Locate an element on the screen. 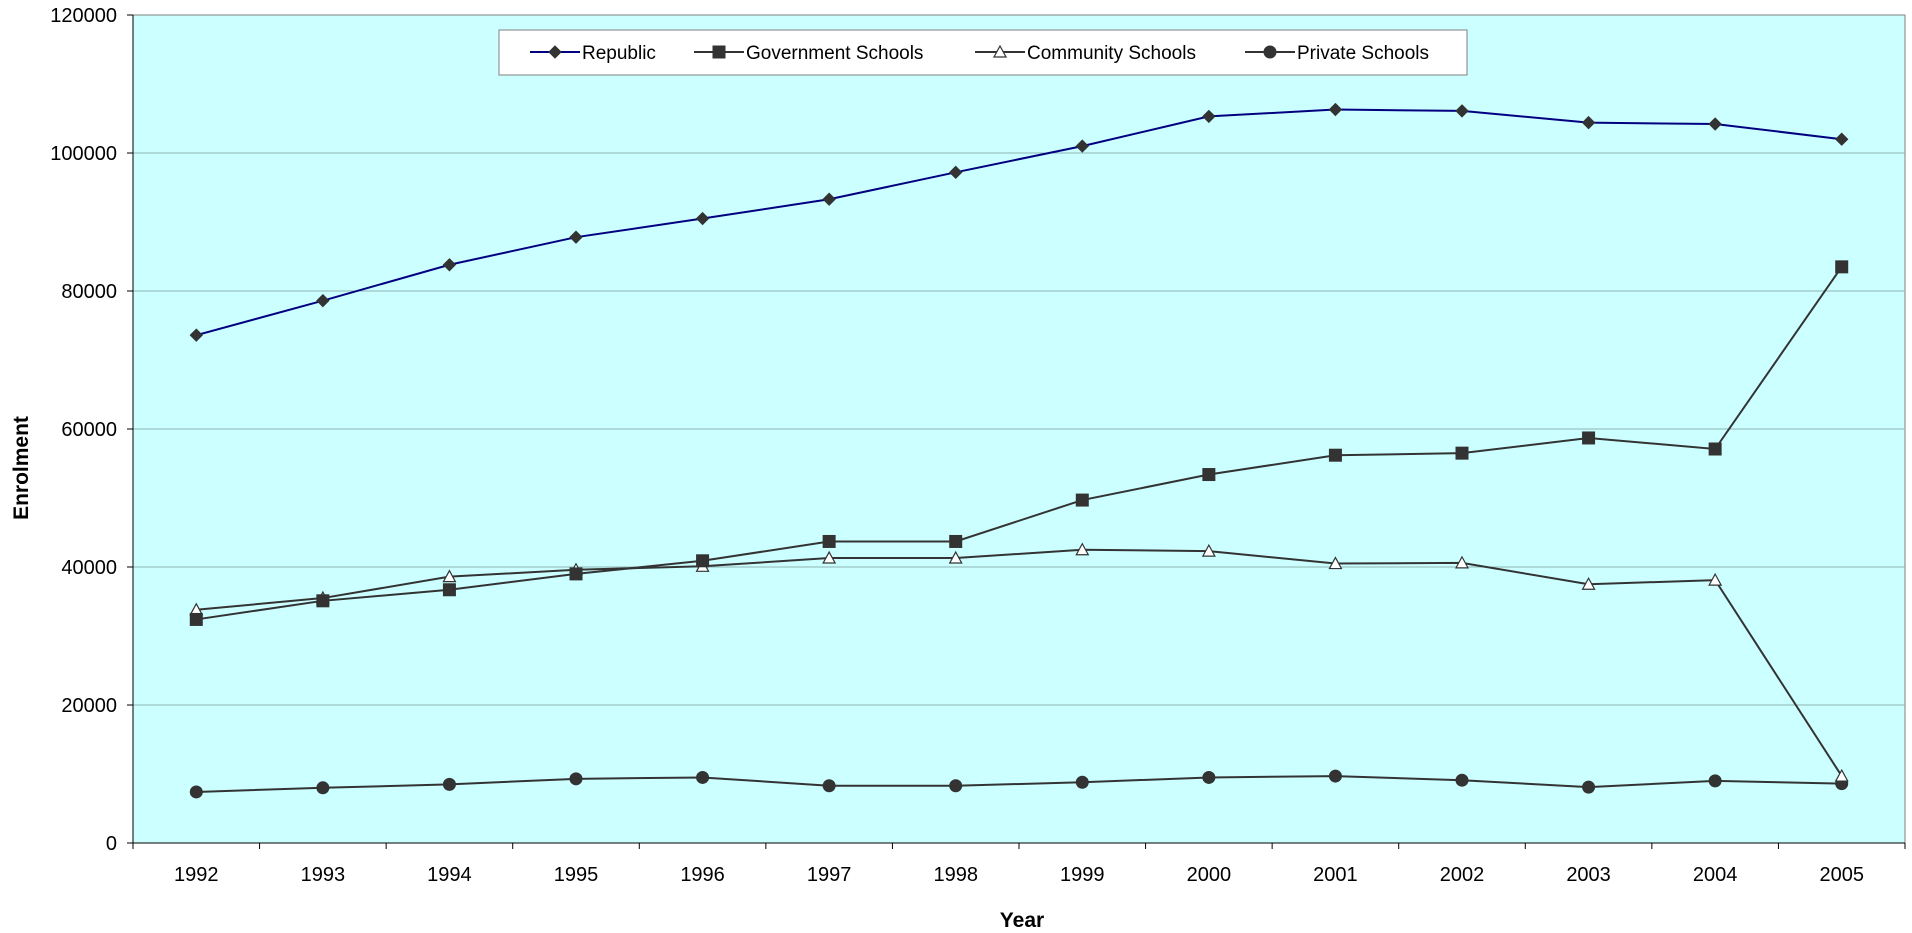 This screenshot has height=933, width=1912. legend-marker-community-schools is located at coordinates (1000, 51).